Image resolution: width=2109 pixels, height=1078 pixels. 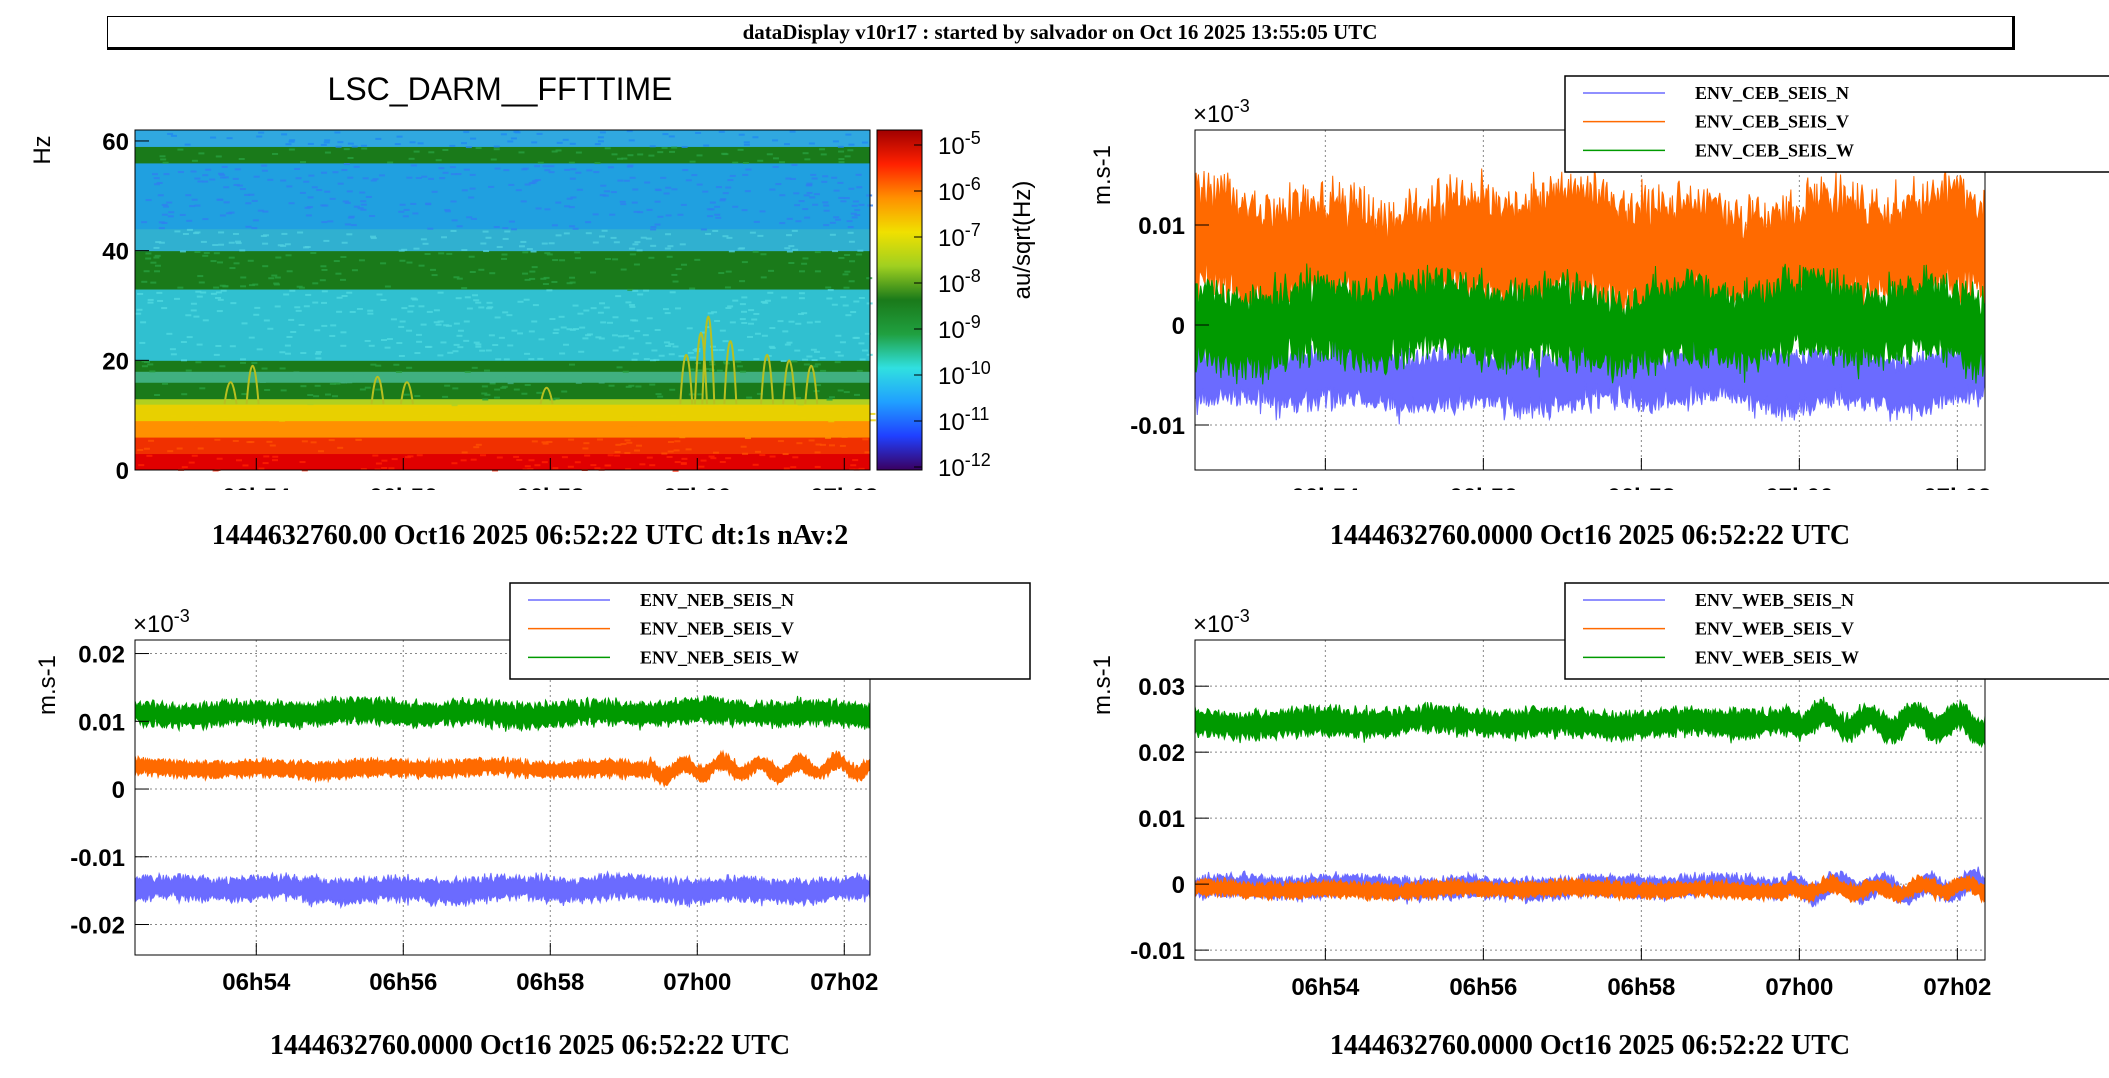 I want to click on spectrogram-spike, so click(x=377, y=390).